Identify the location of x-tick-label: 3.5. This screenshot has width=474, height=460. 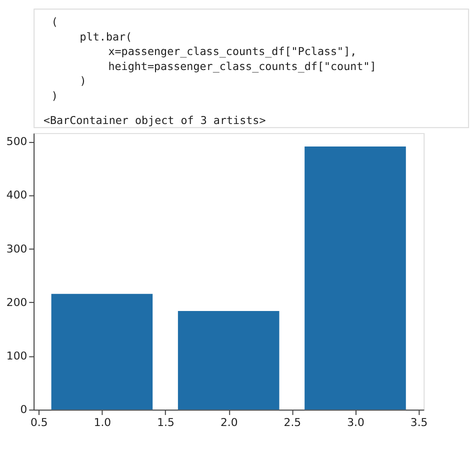
(419, 422).